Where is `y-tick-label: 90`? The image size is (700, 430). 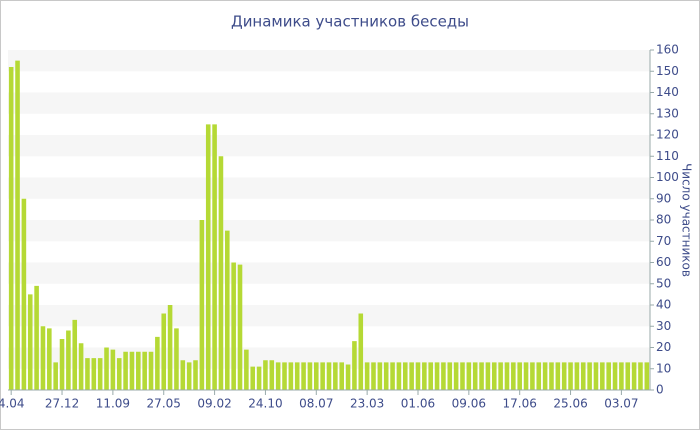 y-tick-label: 90 is located at coordinates (663, 198).